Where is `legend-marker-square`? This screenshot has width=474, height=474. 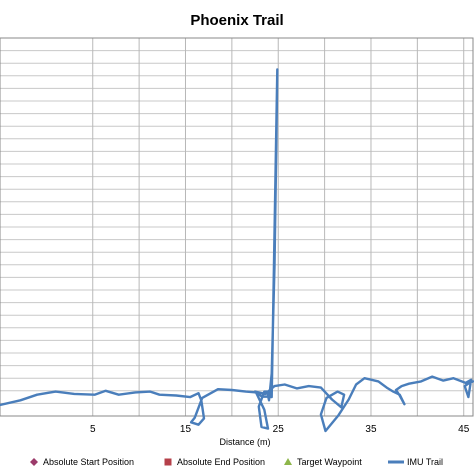
legend-marker-square is located at coordinates (168, 462).